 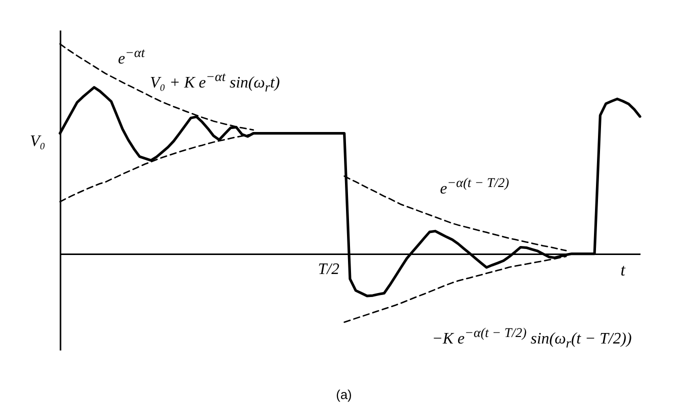 I want to click on text: V₀, so click(x=38, y=141).